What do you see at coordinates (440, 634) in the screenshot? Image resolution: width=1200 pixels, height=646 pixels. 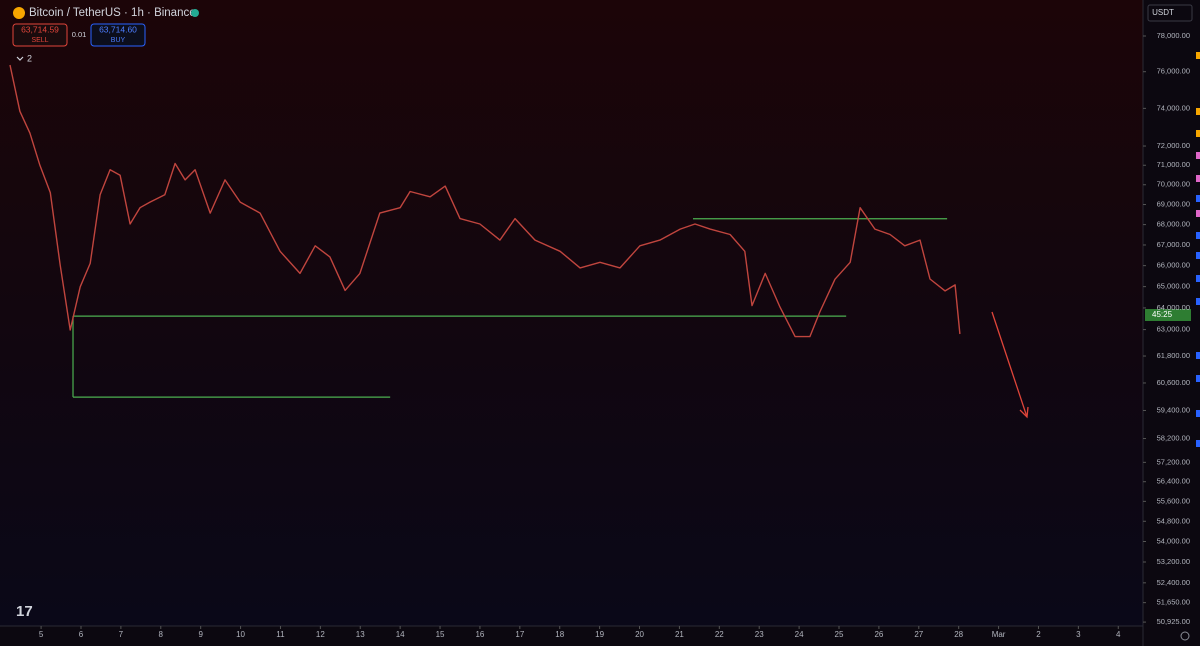 I see `x-tick-label: 15` at bounding box center [440, 634].